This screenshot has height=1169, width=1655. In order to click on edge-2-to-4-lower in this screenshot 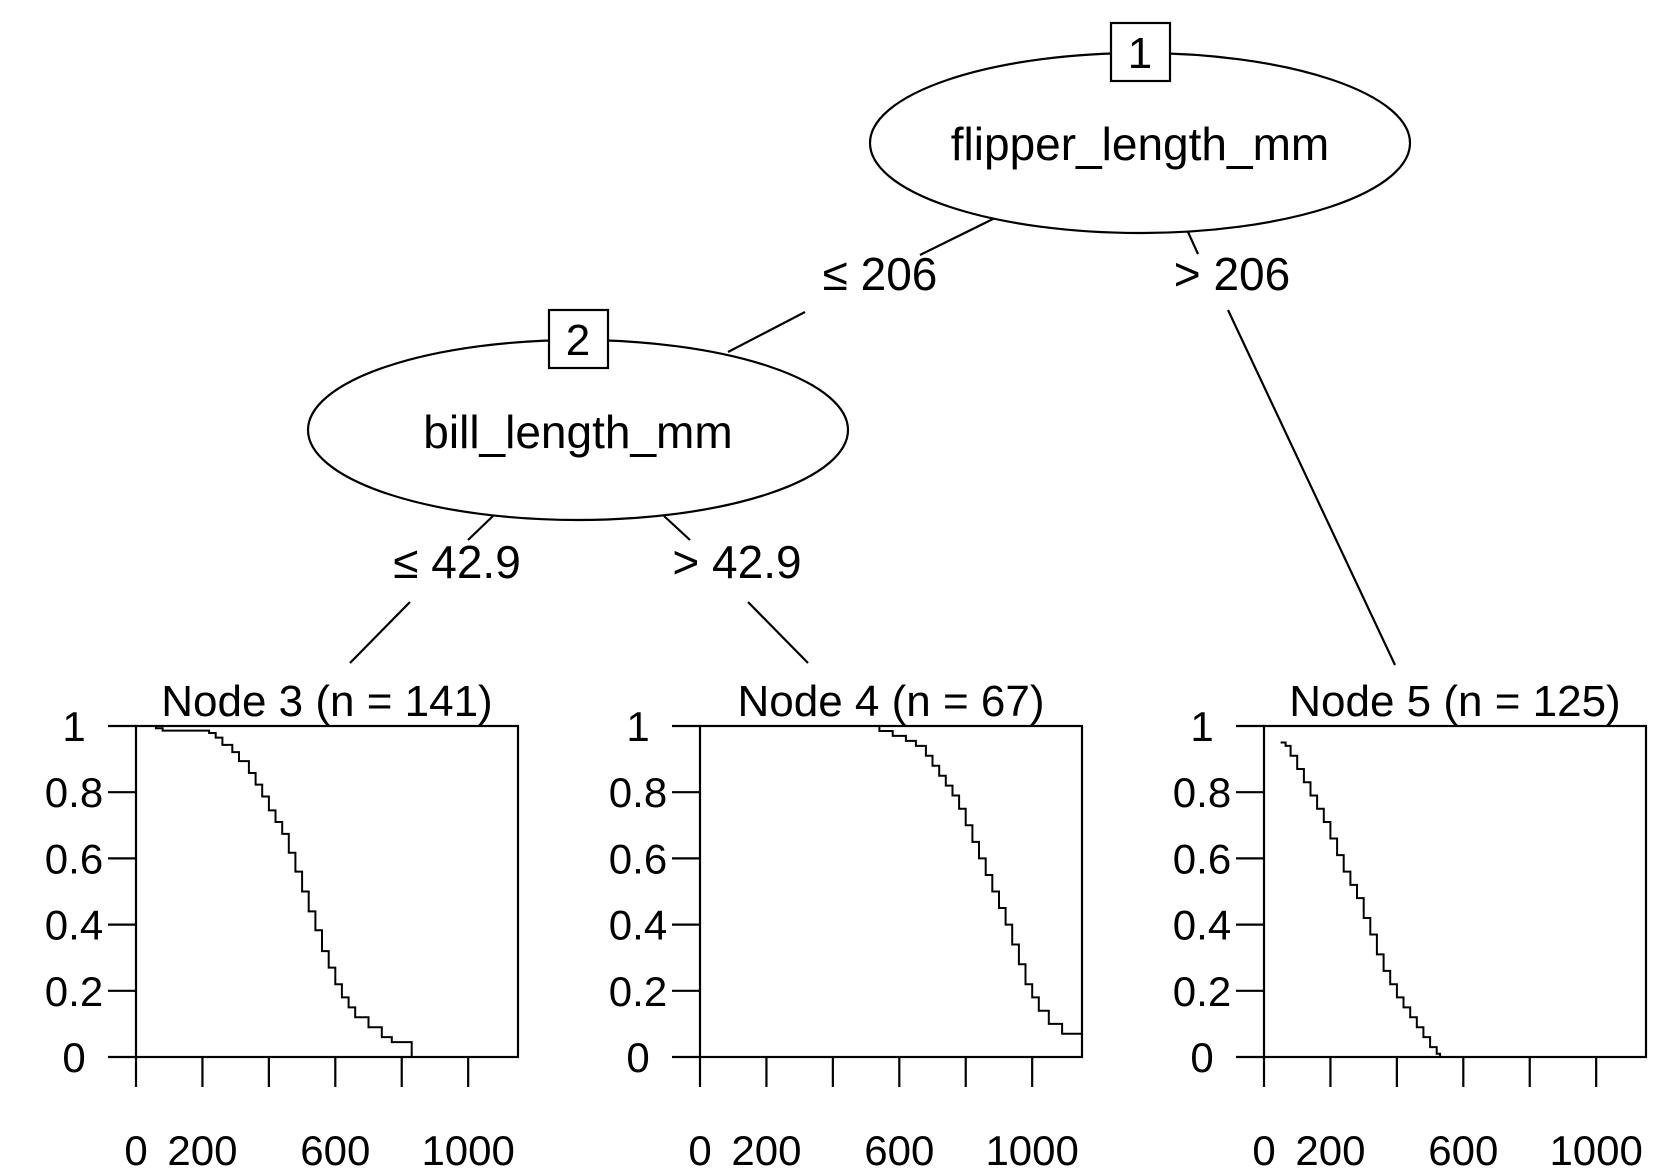, I will do `click(778, 632)`.